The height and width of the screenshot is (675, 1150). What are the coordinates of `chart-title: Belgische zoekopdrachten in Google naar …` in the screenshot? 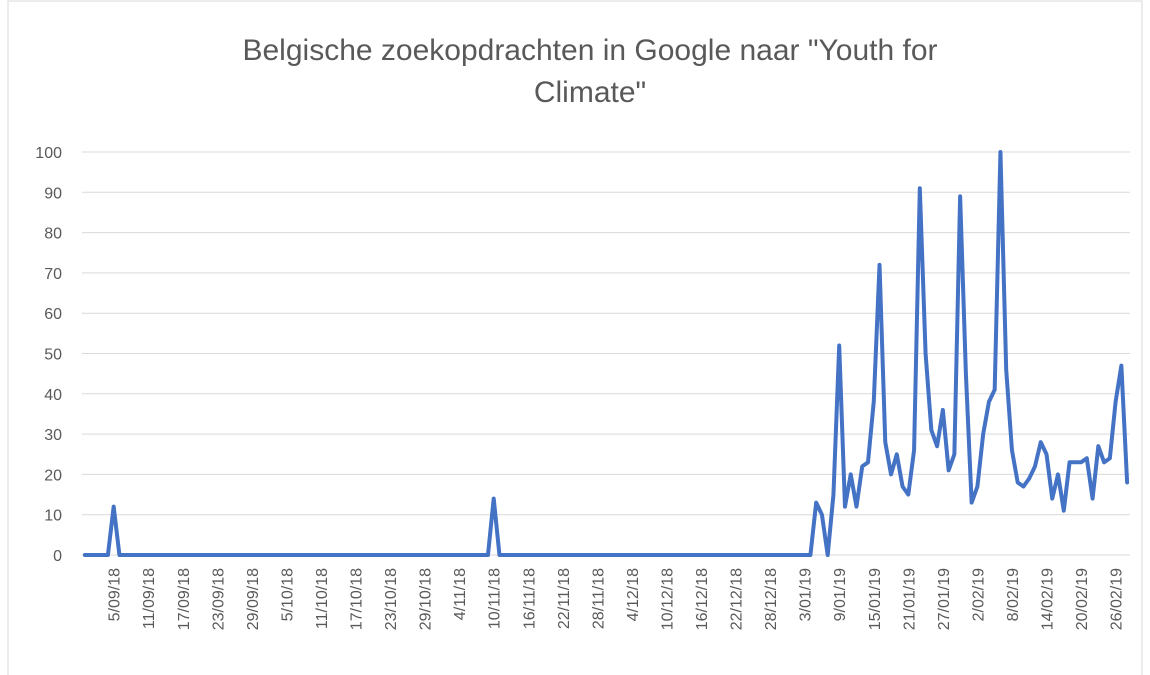 It's located at (589, 71).